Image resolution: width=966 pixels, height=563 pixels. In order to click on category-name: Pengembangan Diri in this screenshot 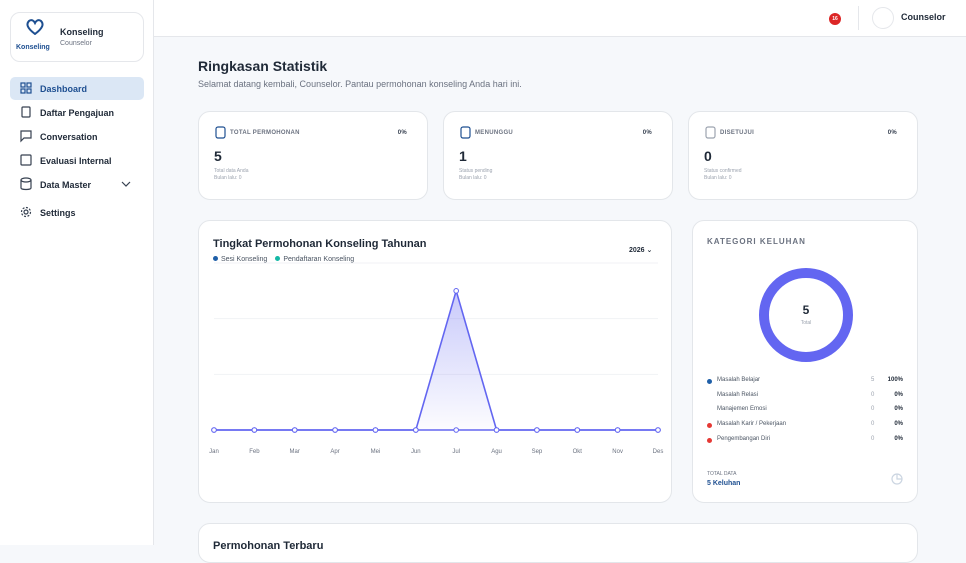, I will do `click(744, 438)`.